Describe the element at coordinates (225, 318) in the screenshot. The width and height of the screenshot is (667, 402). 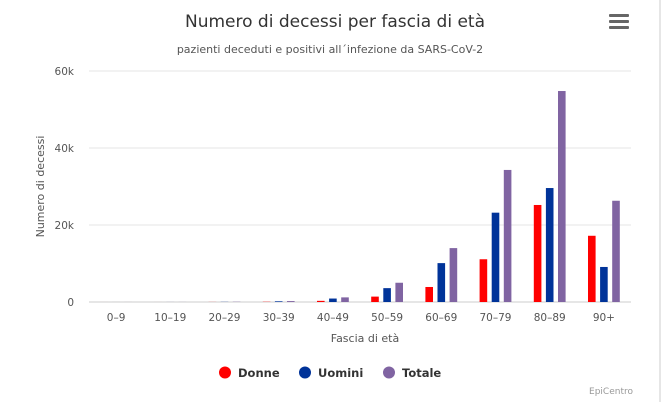
I see `x-tick-label: 20–29` at that location.